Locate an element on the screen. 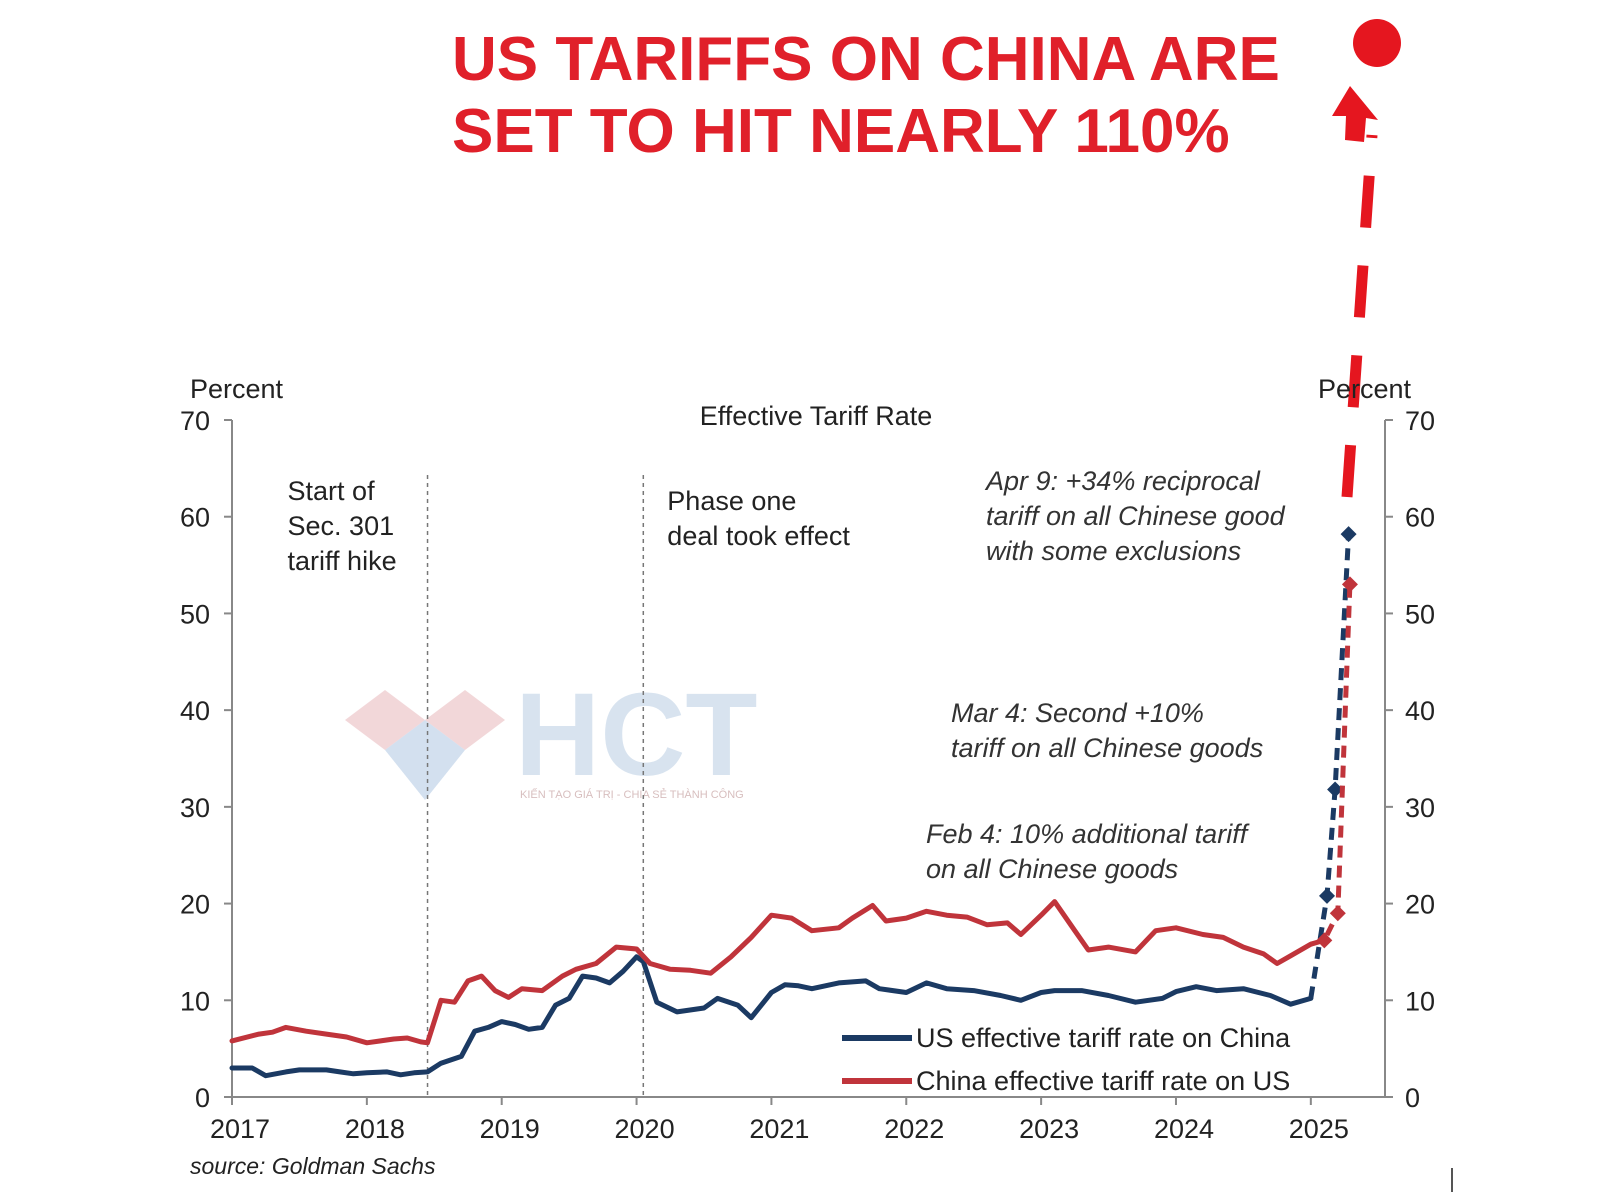 This screenshot has height=1200, width=1600. y-axis-label-right: Percent is located at coordinates (1365, 389).